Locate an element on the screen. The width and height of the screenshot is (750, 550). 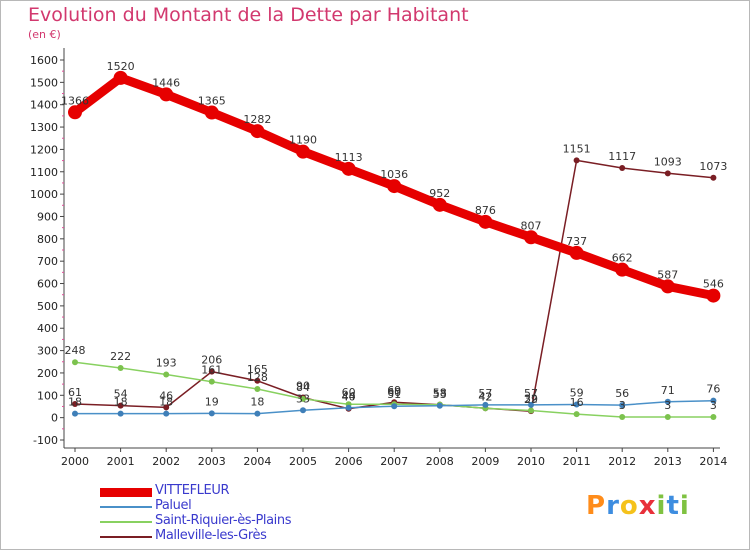
data-label: 1366 is located at coordinates (75, 100).